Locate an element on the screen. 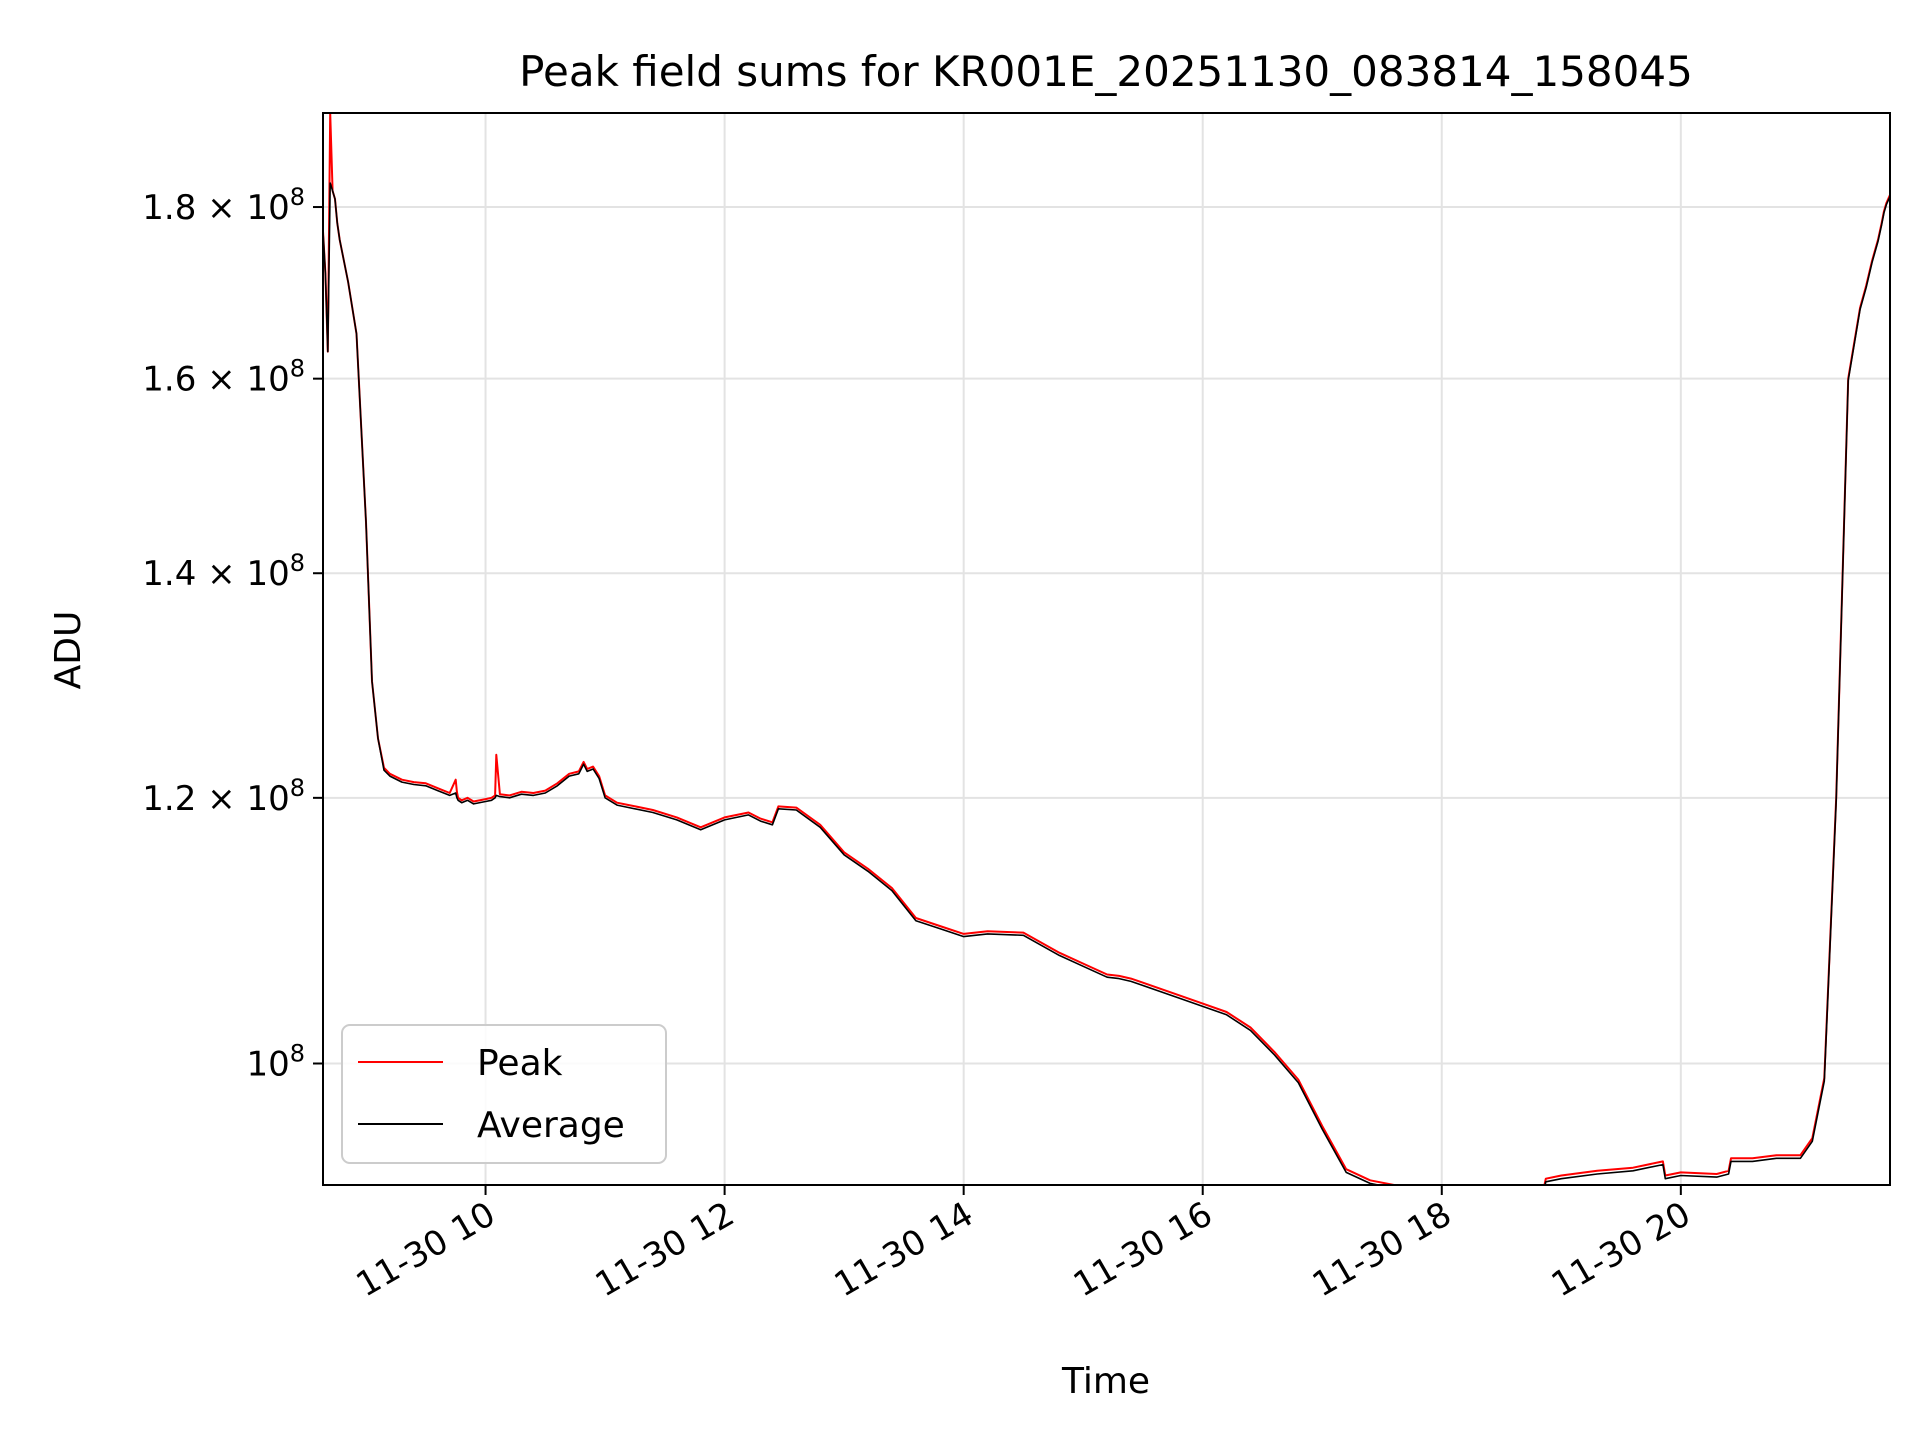  y-tick-label: 1.8 × 108 is located at coordinates (223, 205).